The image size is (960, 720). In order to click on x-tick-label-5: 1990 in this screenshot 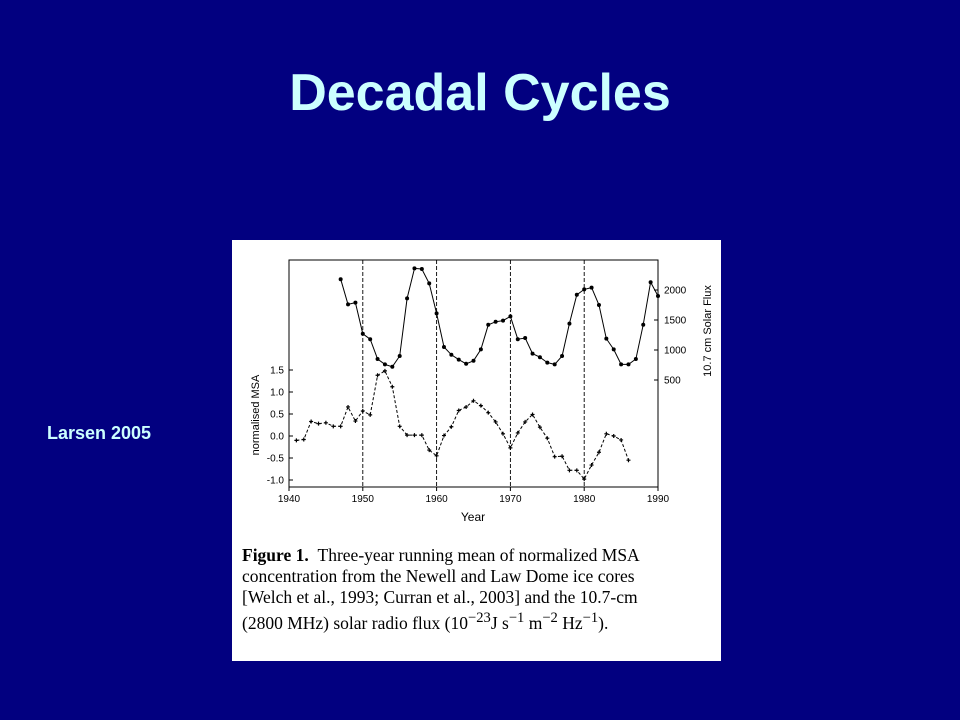, I will do `click(658, 499)`.